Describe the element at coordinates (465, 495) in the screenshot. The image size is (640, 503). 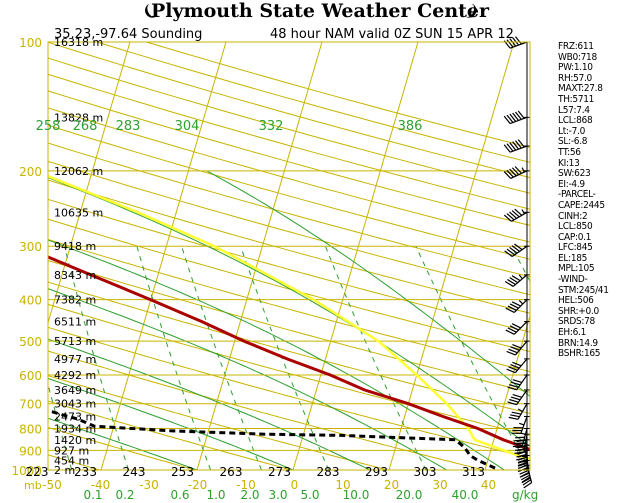
I see `mixing-ratio-label: 40.0` at that location.